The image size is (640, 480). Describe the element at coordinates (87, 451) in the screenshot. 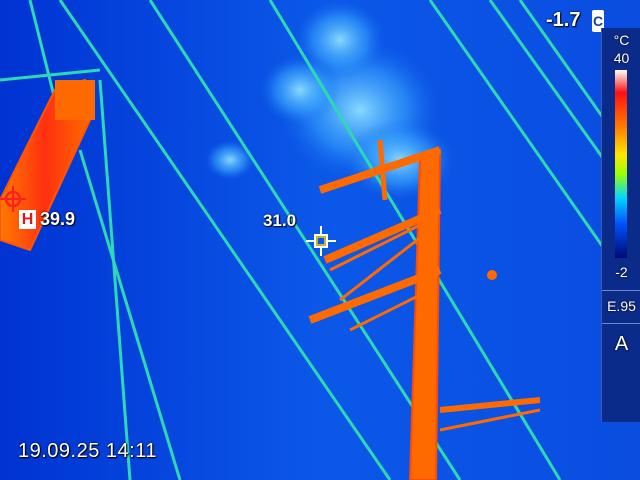

I see `timestamp: 19.09.25 14:11` at that location.